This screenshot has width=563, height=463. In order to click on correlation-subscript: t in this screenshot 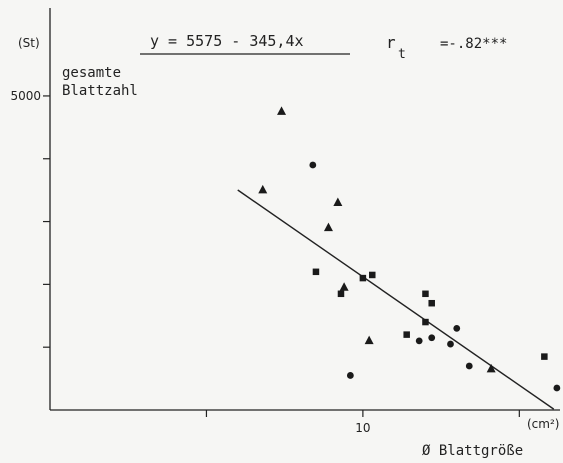, I will do `click(402, 54)`.